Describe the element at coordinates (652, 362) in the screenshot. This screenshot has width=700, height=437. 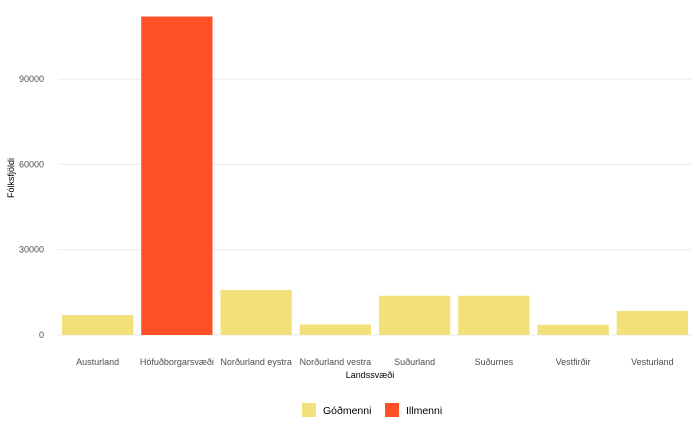
I see `x-tick-label: Vesturland` at that location.